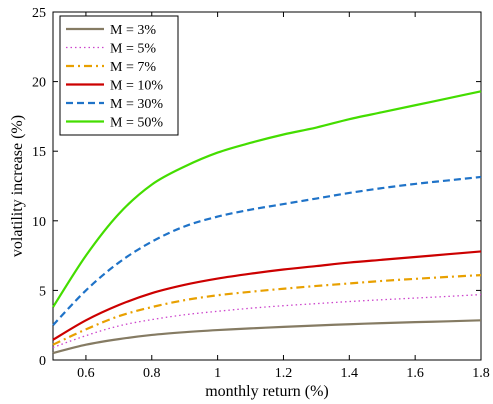 The image size is (493, 404). What do you see at coordinates (86, 373) in the screenshot?
I see `x-tick-label: 0.6` at bounding box center [86, 373].